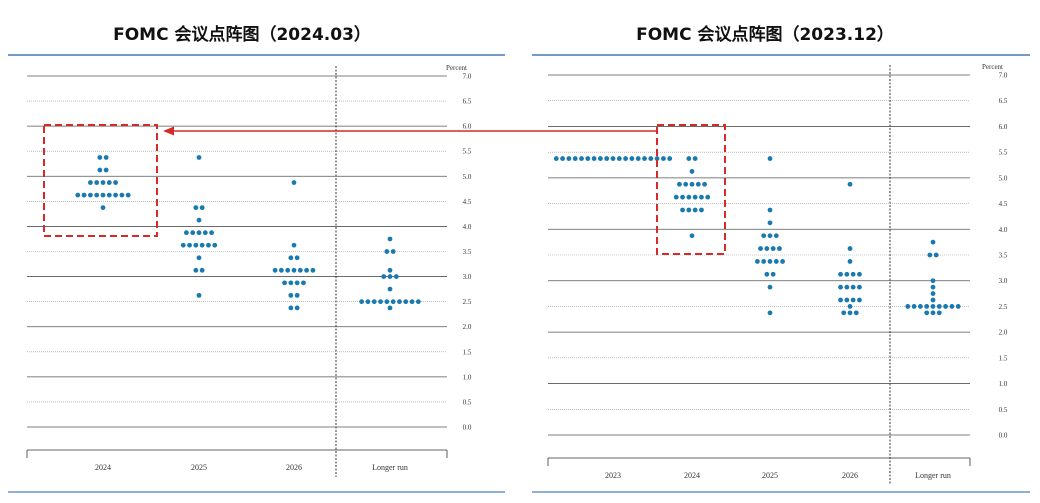 This screenshot has width=1040, height=503. Describe the element at coordinates (467, 102) in the screenshot. I see `y-tick-label: 6.5` at that location.